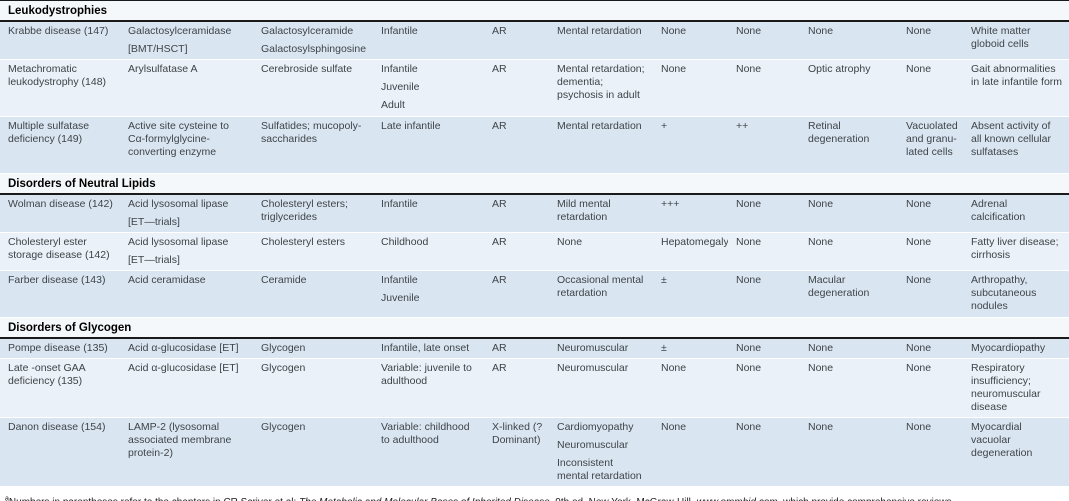 The width and height of the screenshot is (1069, 501). I want to click on cell-pompe-disease-col9: None, so click(849, 348).